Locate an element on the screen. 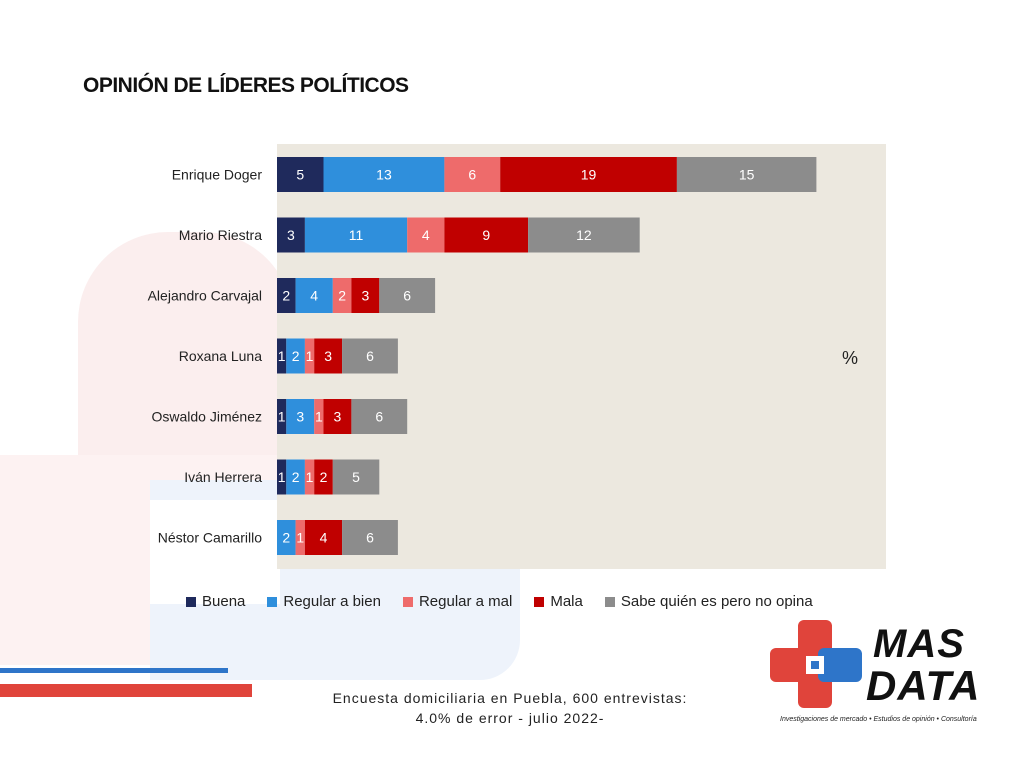  data-label-nestor-camarillo-mala: 4 is located at coordinates (324, 538).